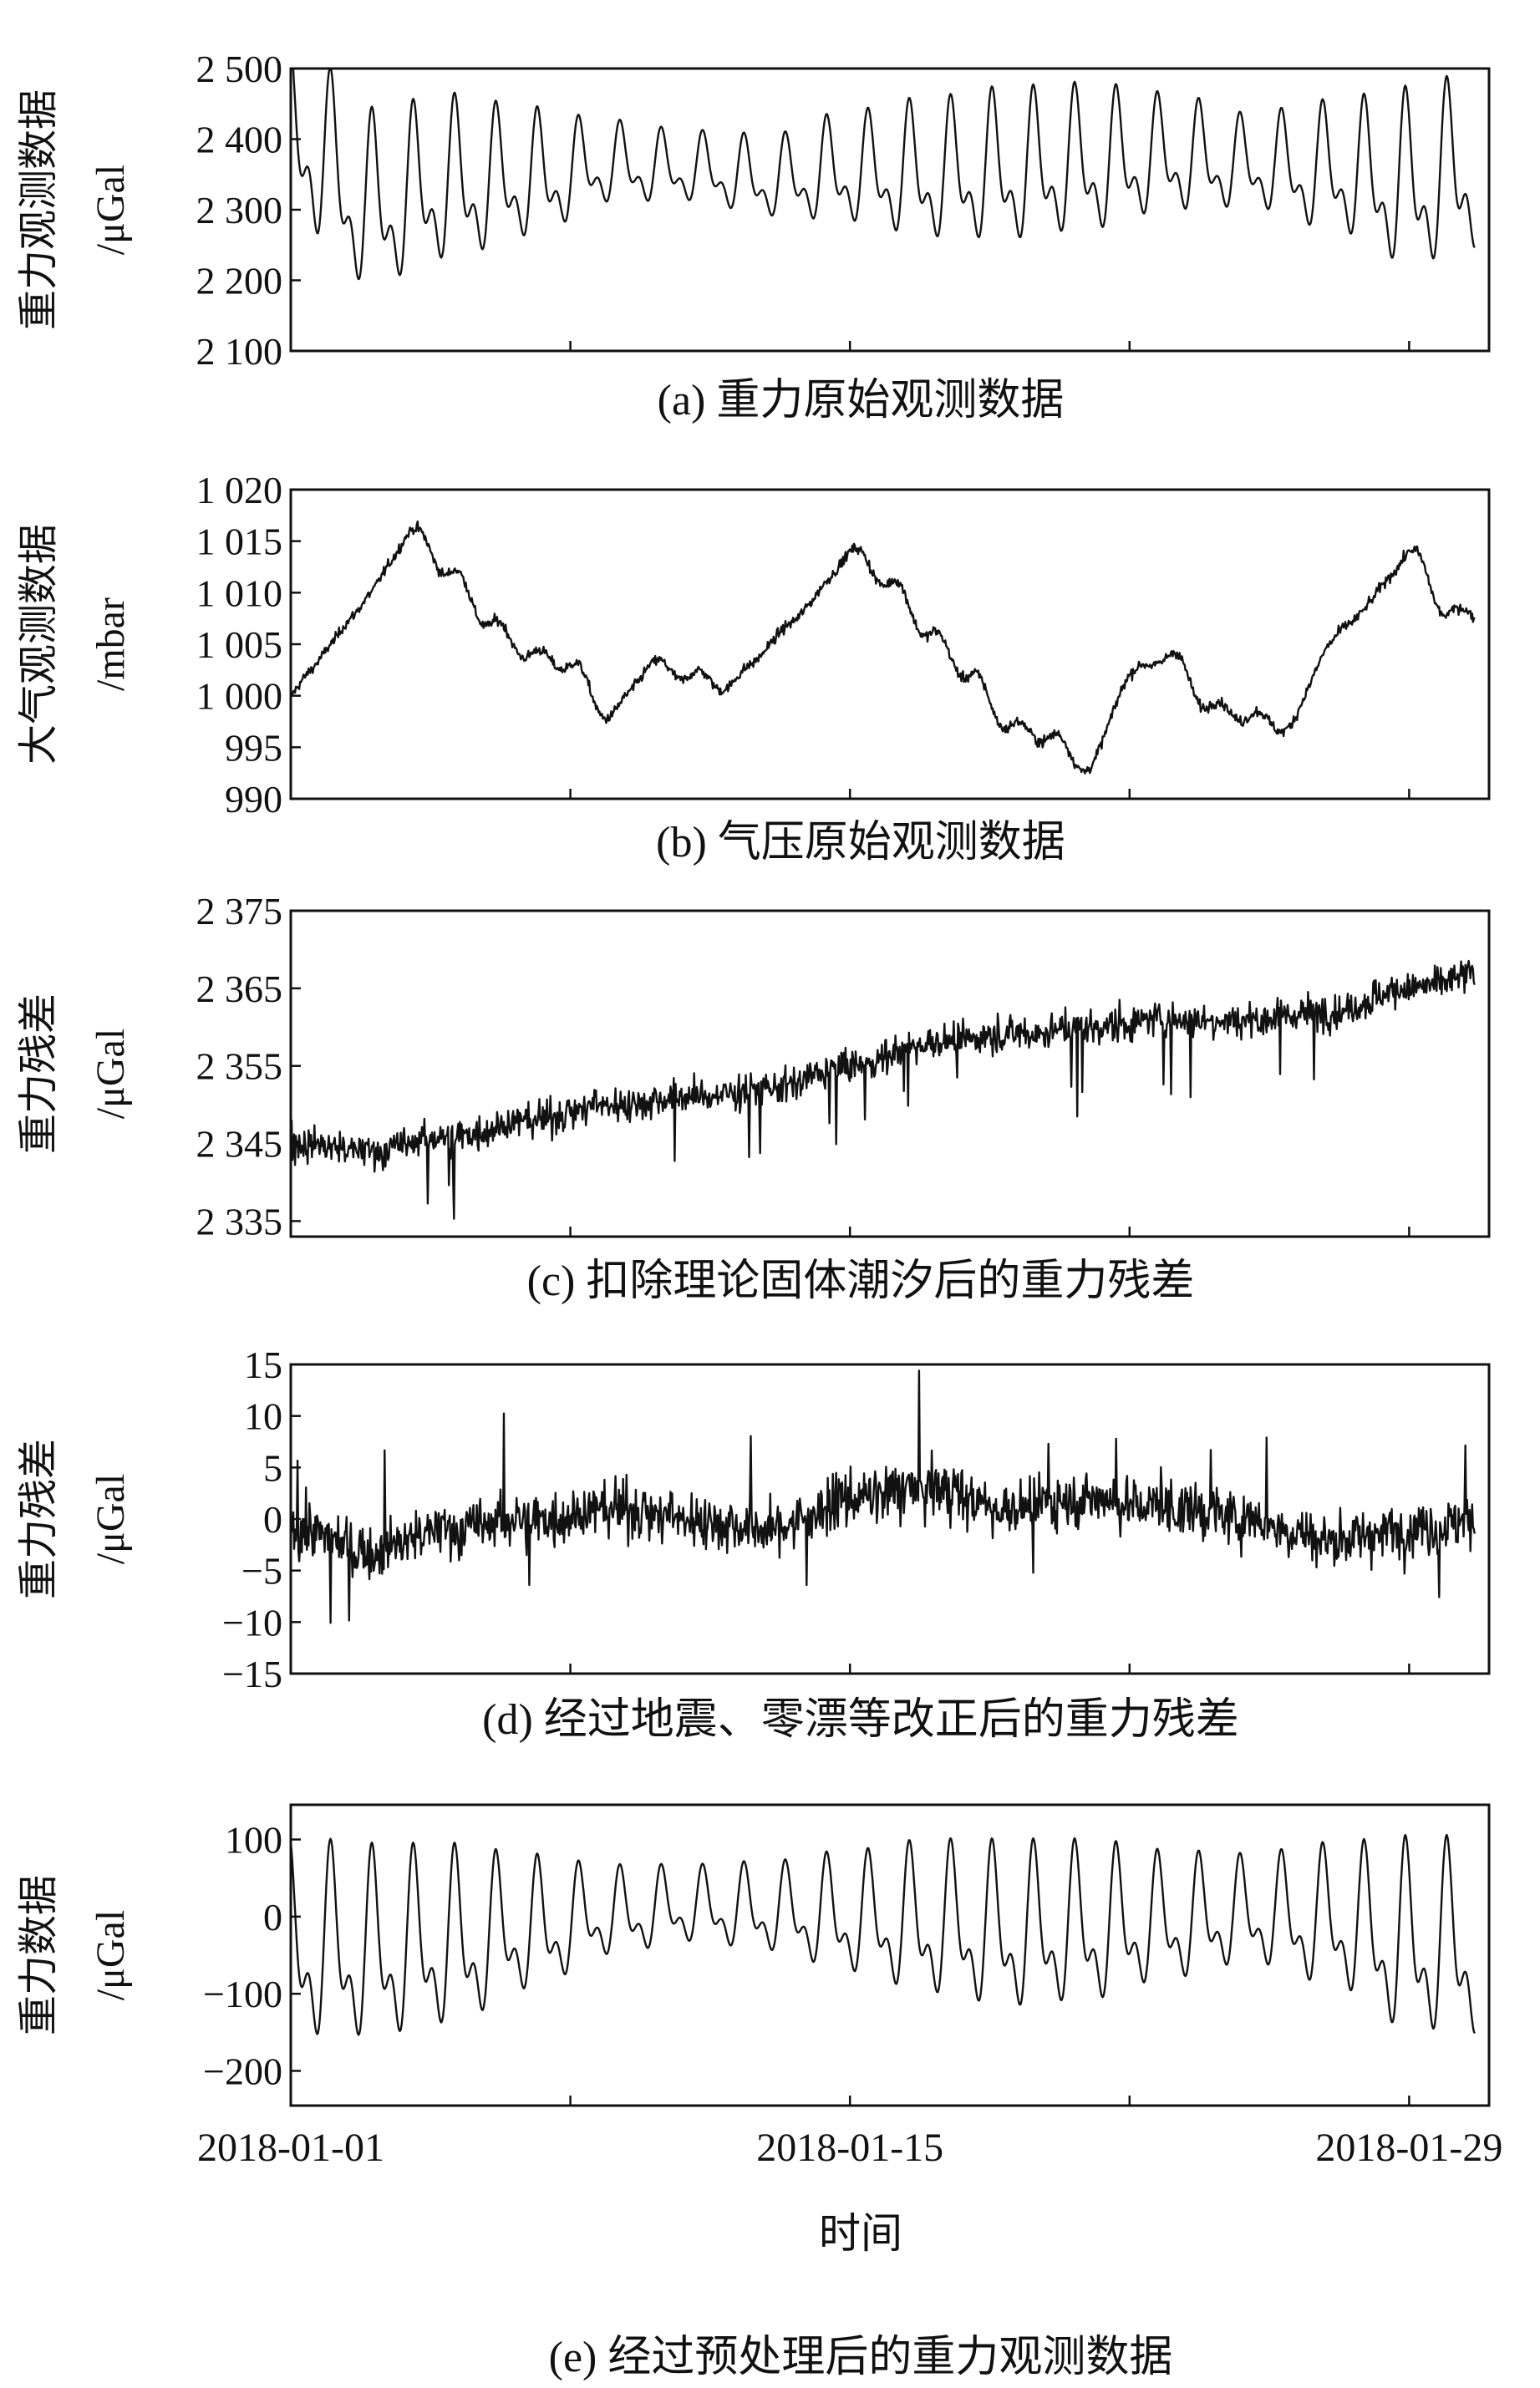  I want to click on y-tick-label: 2 355, so click(239, 1066).